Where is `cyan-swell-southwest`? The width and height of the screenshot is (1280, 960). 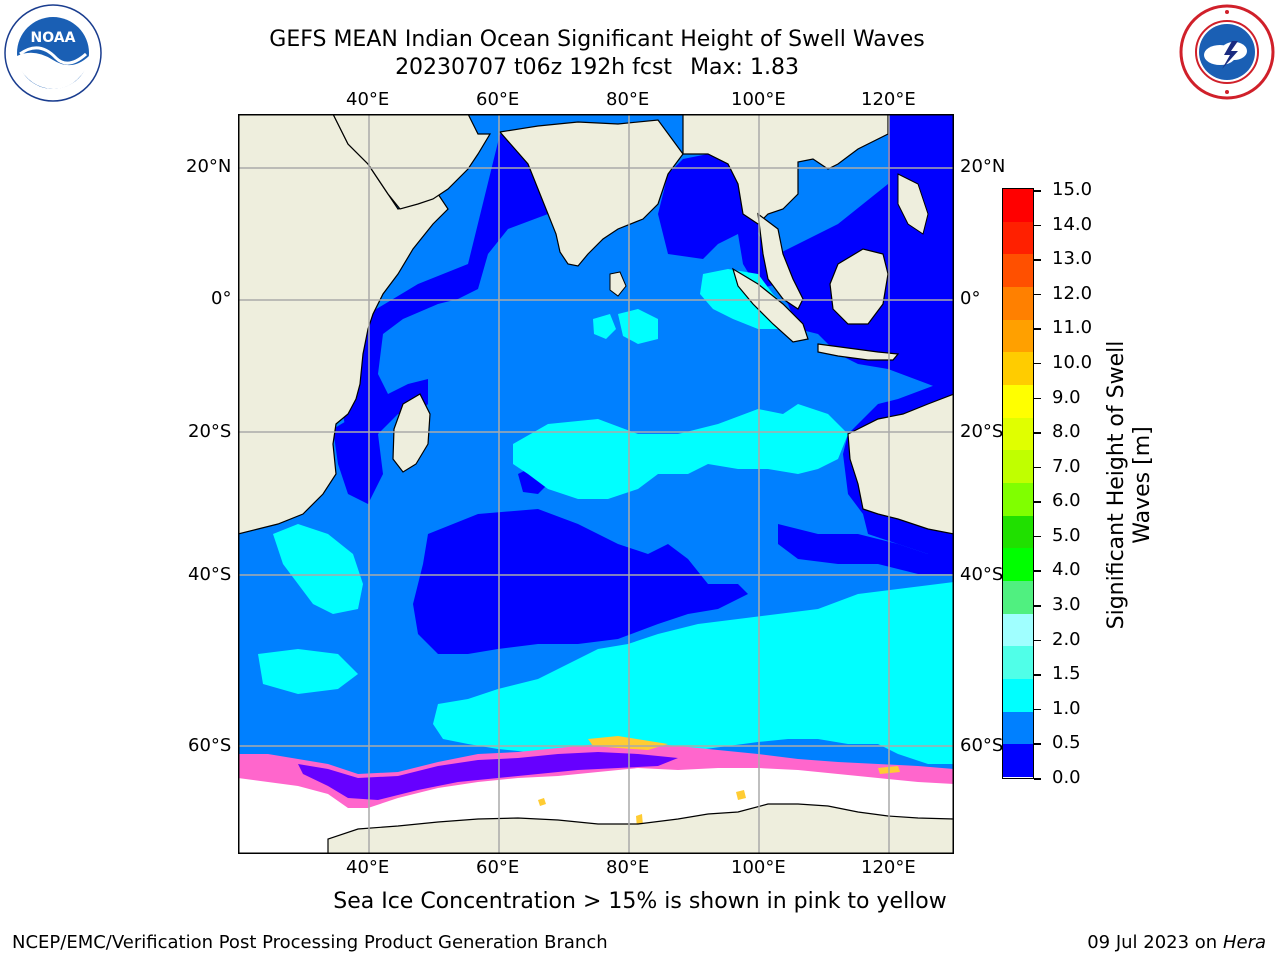
cyan-swell-southwest is located at coordinates (308, 671).